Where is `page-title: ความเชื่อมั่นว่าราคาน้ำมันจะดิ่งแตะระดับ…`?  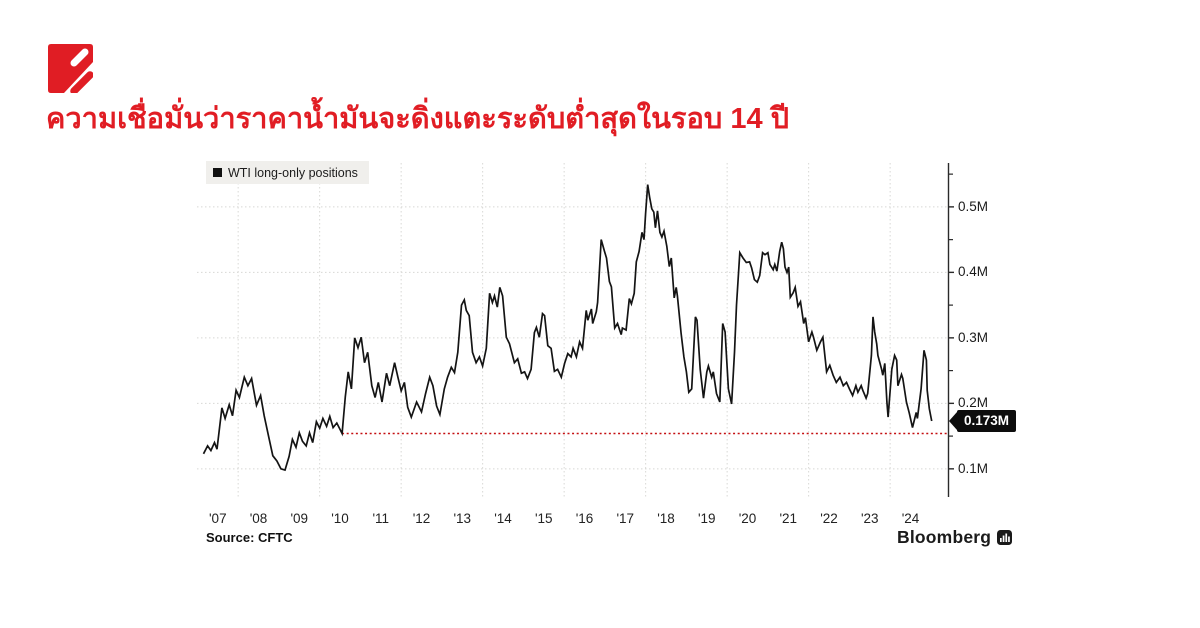 page-title: ความเชื่อมั่นว่าราคาน้ำมันจะดิ่งแตะระดับ… is located at coordinates (418, 119).